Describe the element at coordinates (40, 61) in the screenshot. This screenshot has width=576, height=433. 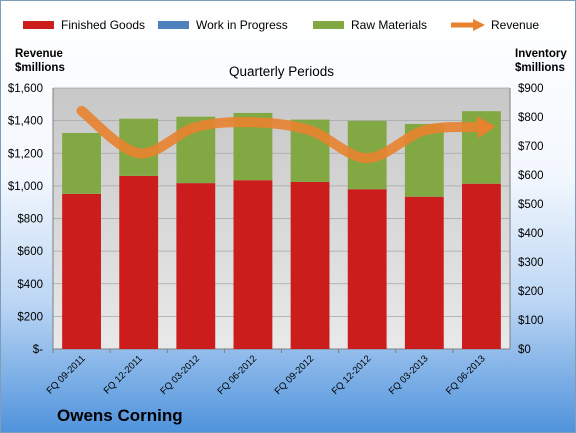
I see `left-axis-title: Revenue $millions` at that location.